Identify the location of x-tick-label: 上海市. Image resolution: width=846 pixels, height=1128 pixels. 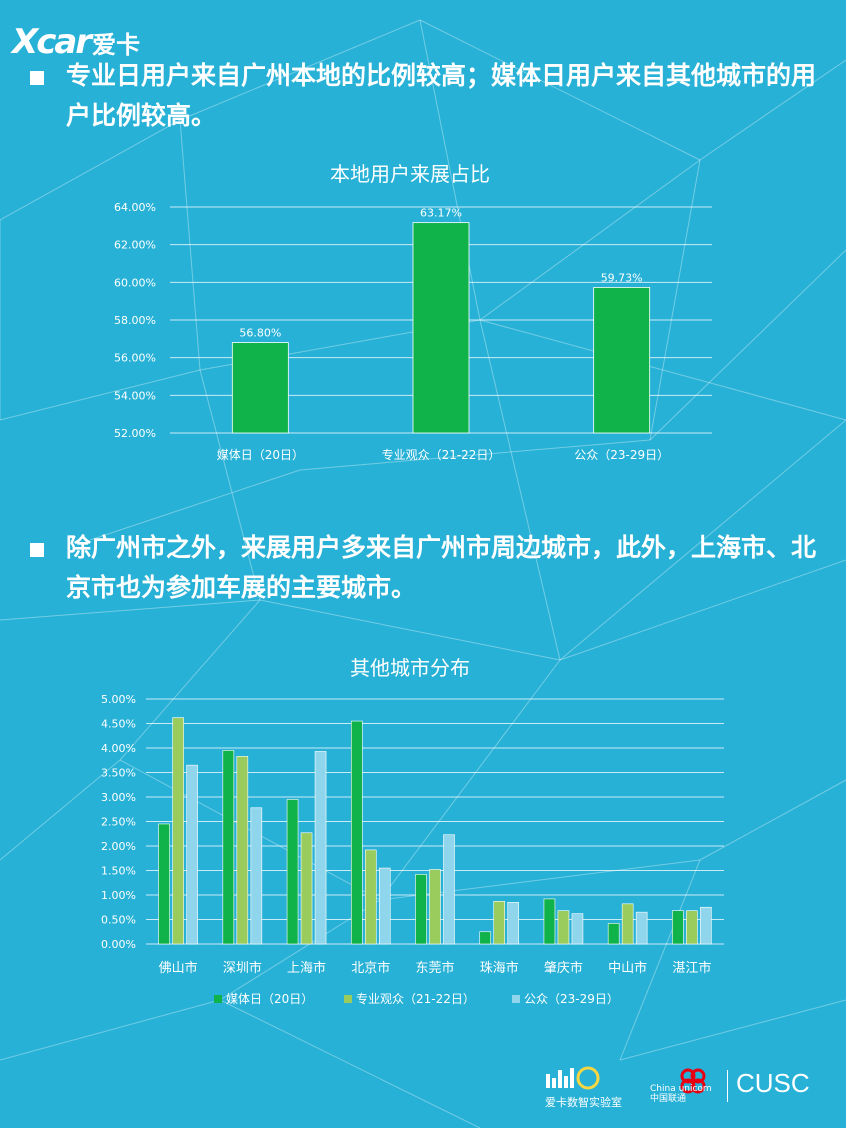
(306, 968).